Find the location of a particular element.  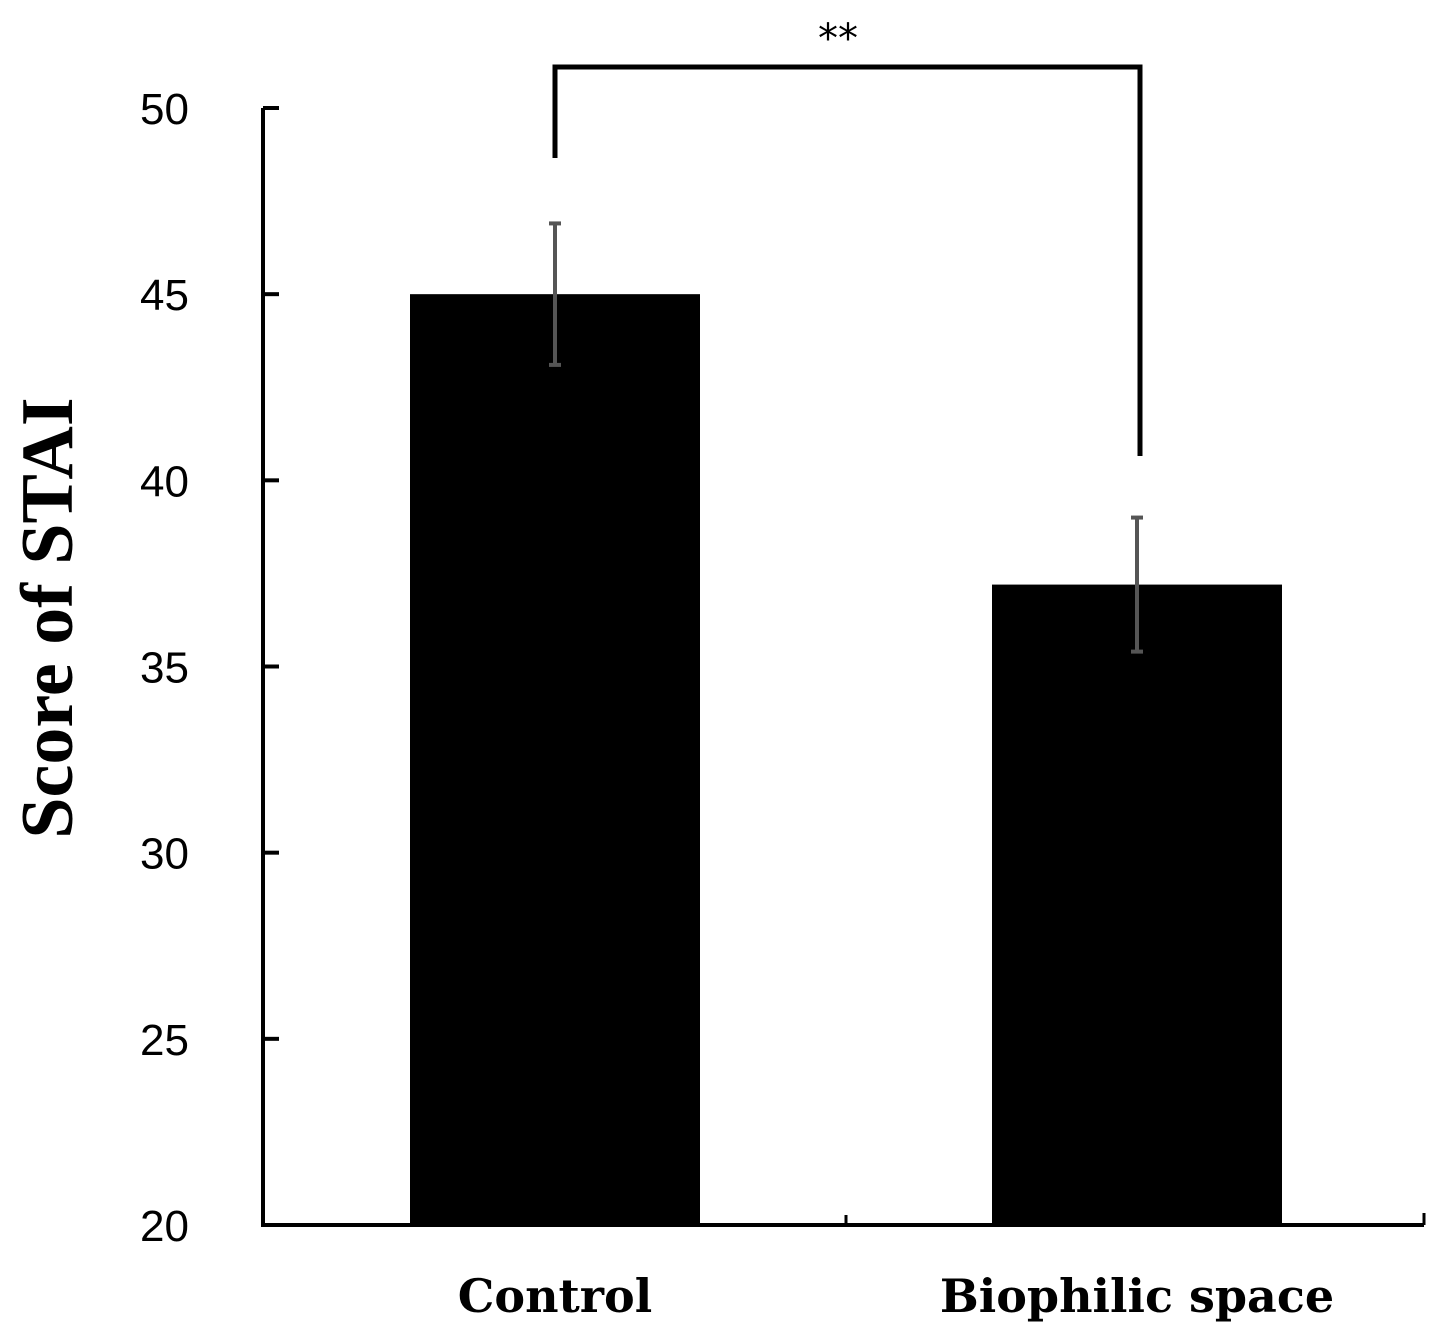

y-tick-label: 50 is located at coordinates (164, 109).